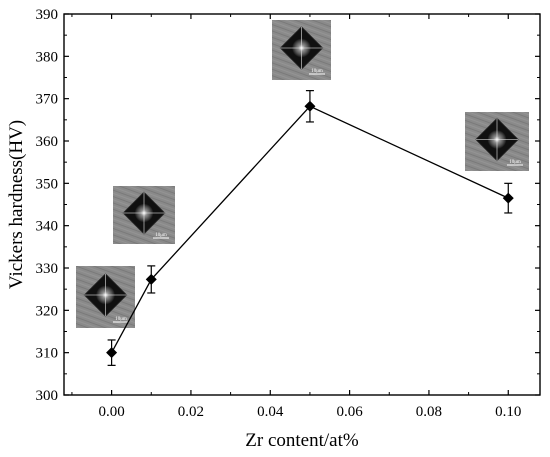 This screenshot has height=457, width=550. What do you see at coordinates (270, 412) in the screenshot?
I see `x-tick-label: 0.04` at bounding box center [270, 412].